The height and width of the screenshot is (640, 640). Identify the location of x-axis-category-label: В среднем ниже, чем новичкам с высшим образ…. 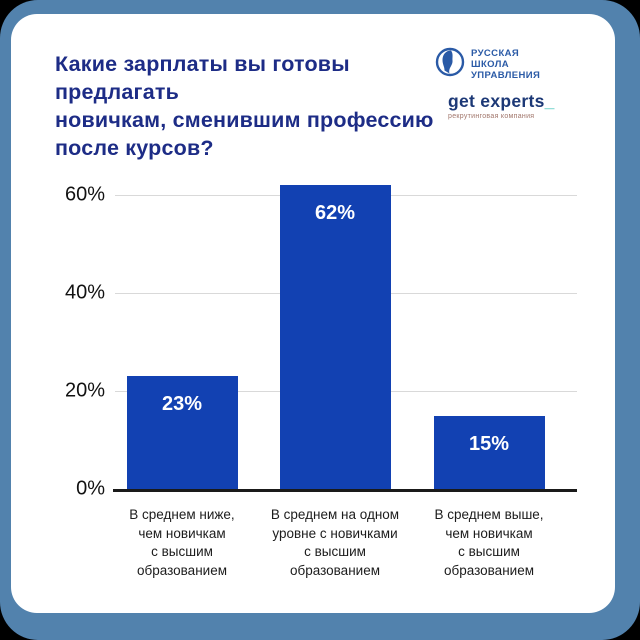
(182, 542).